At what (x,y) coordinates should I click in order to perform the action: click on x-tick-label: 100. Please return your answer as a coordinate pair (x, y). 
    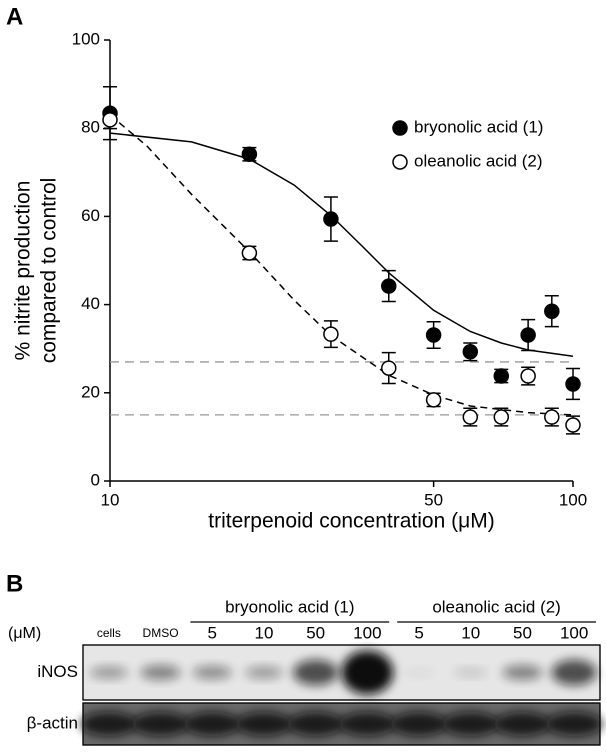
    Looking at the image, I should click on (573, 499).